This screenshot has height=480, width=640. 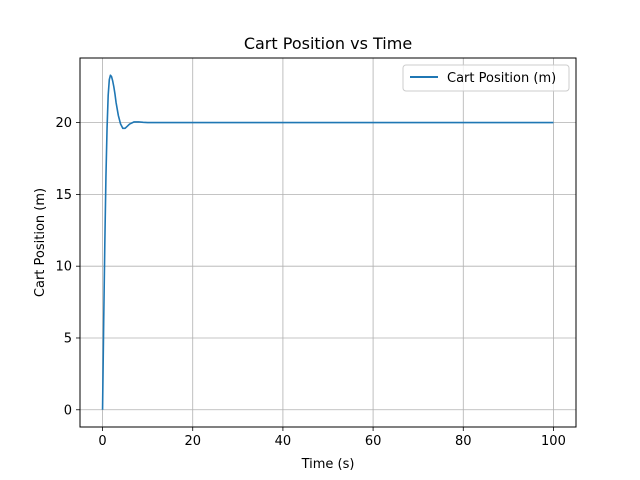 I want to click on legend: Cart Position (m), so click(x=486, y=78).